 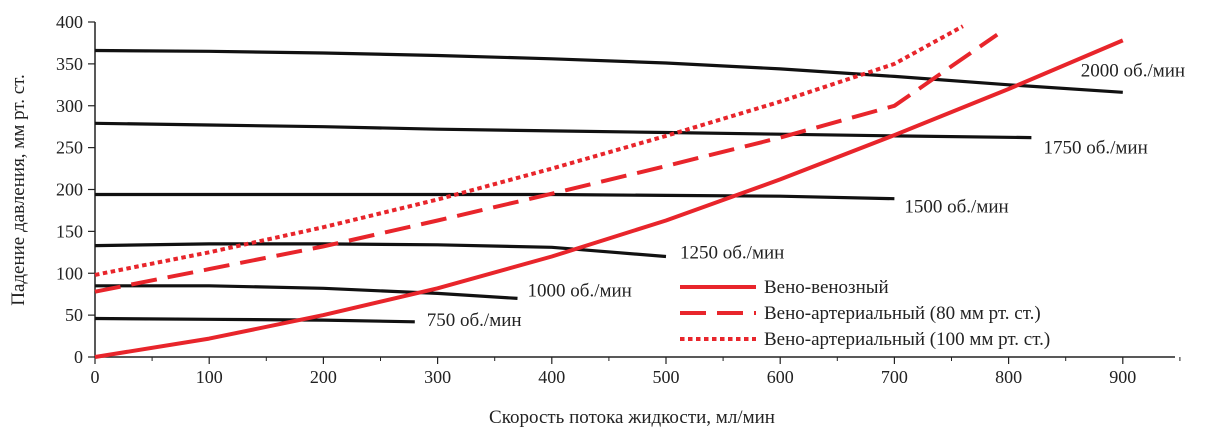 What do you see at coordinates (894, 377) in the screenshot?
I see `x-tick-label: 700` at bounding box center [894, 377].